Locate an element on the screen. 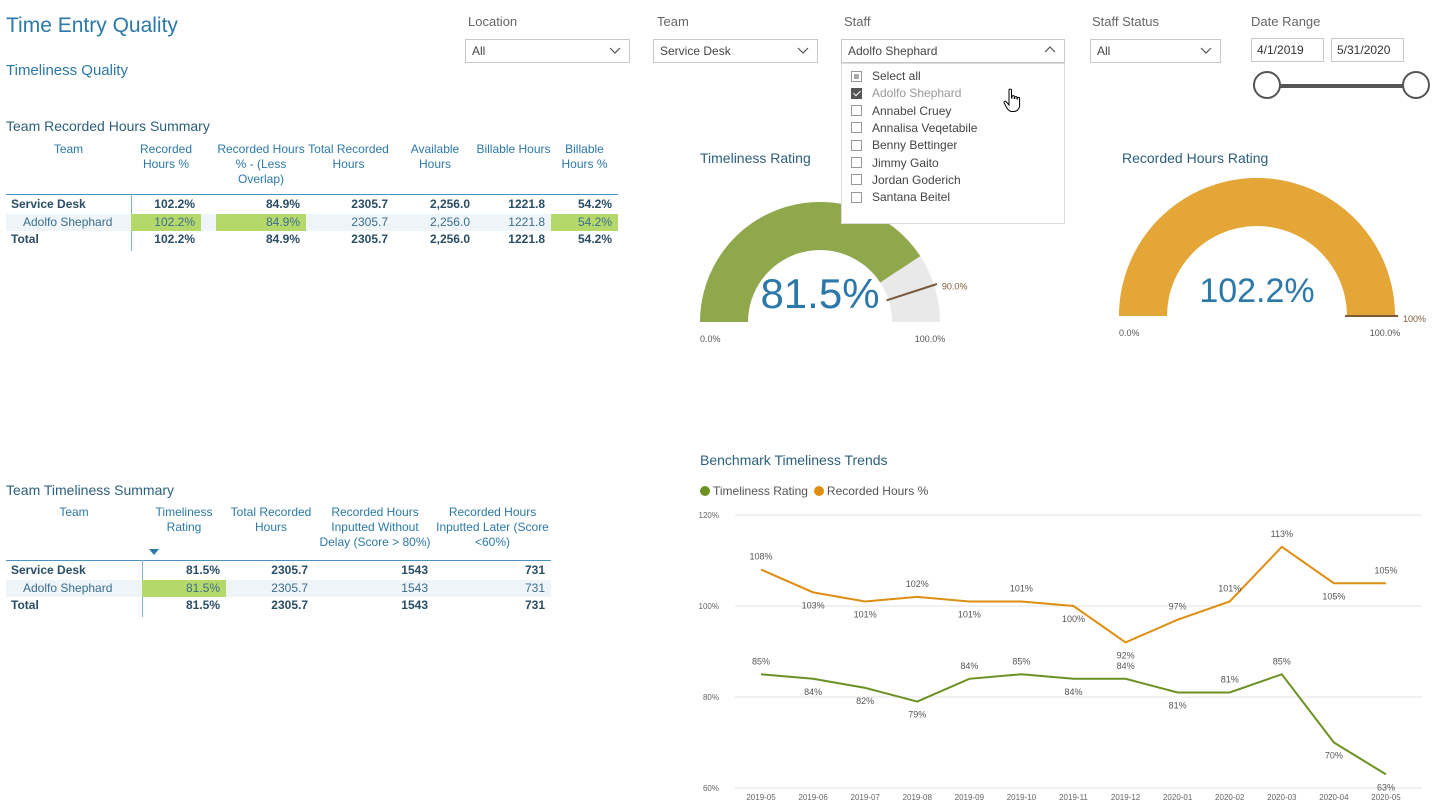 The image size is (1440, 812). x-tick-label: 2019-08 is located at coordinates (918, 797).